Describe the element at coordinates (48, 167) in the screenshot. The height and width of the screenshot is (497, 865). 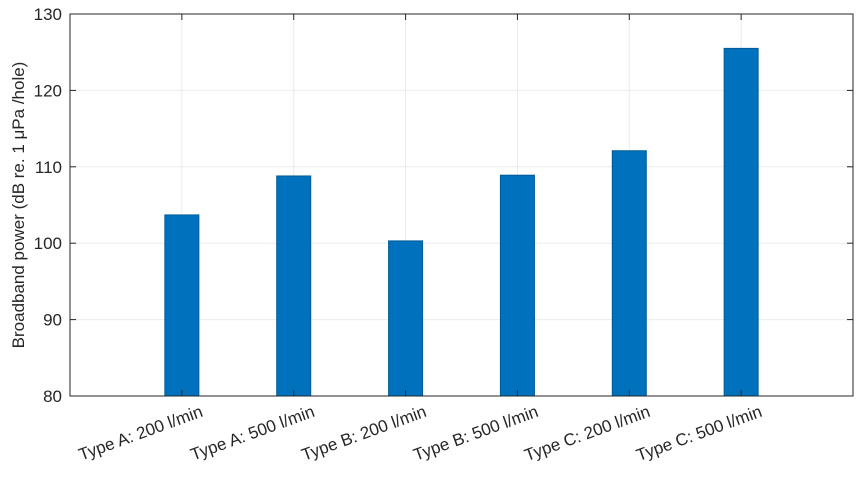
I see `y-tick-label: 110` at that location.